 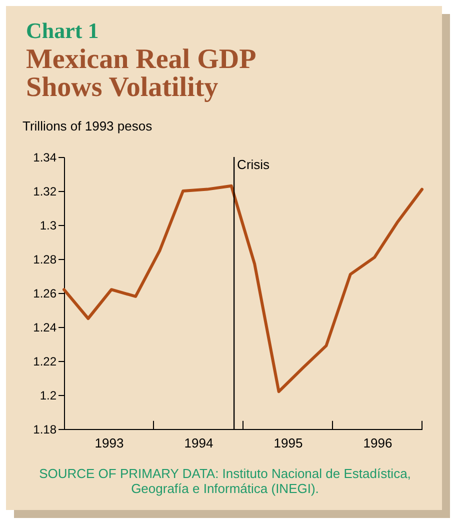 I want to click on y-tick-label: 1.32, so click(x=45, y=191).